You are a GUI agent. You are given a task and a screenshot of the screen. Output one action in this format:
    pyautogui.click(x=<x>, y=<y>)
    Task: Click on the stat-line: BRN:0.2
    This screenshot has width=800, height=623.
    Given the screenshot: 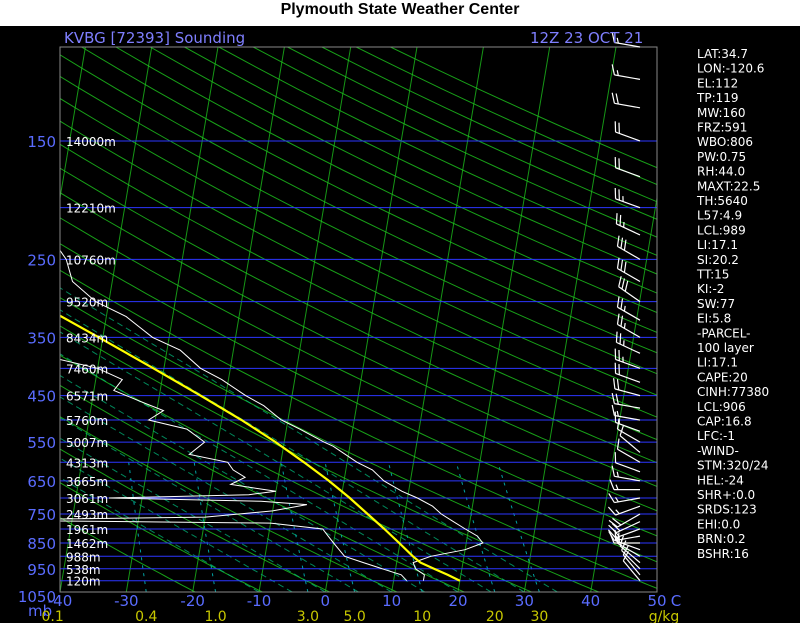 What is the action you would take?
    pyautogui.click(x=721, y=539)
    